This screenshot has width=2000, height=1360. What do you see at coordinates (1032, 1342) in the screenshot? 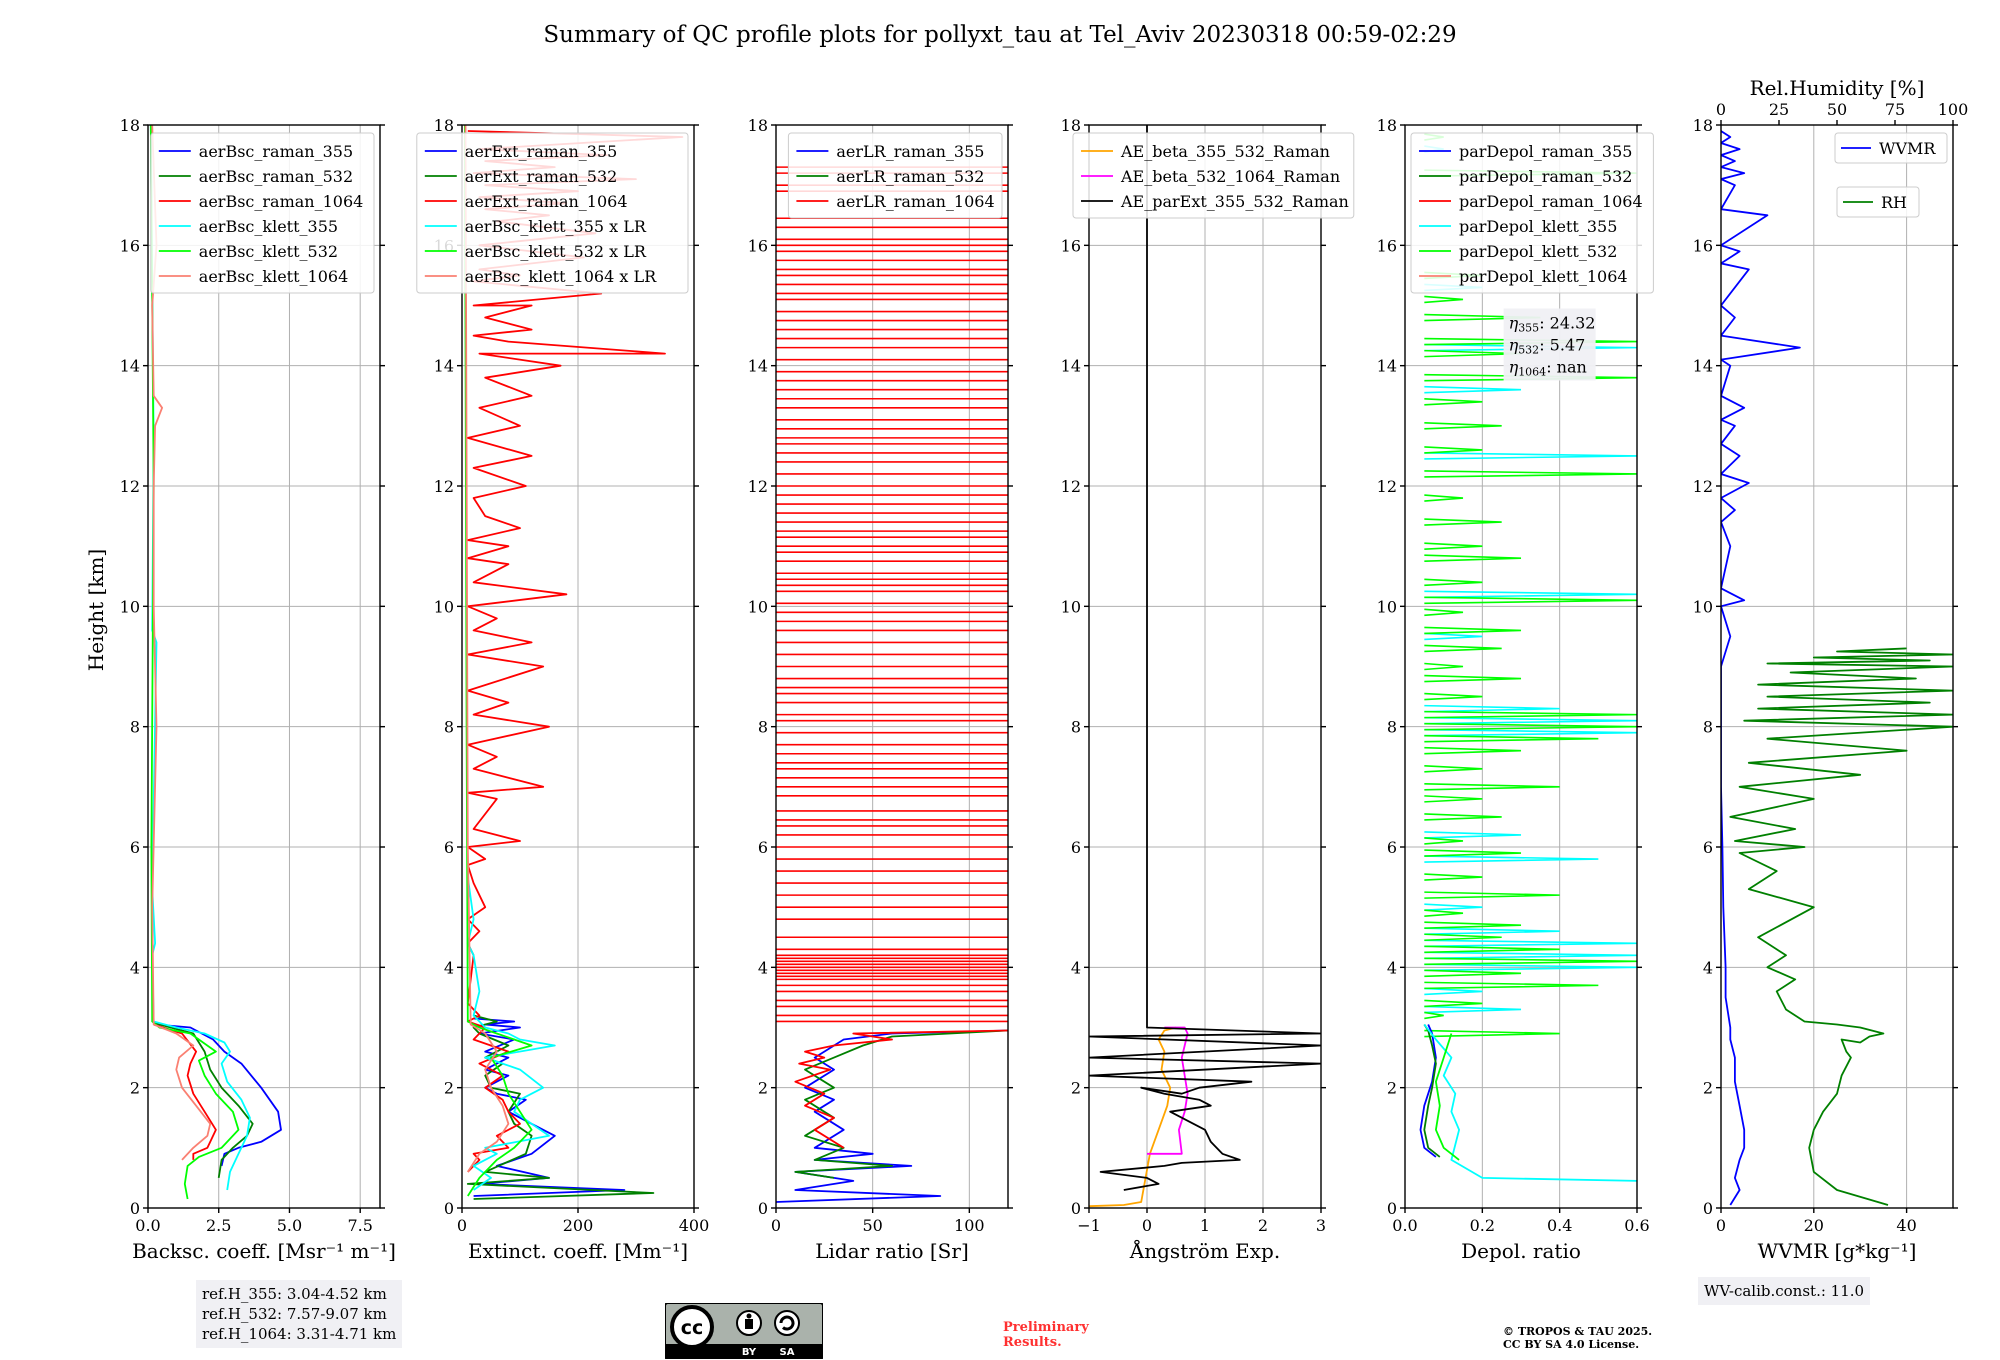
I see `preliminary-line-2: Results.` at bounding box center [1032, 1342].